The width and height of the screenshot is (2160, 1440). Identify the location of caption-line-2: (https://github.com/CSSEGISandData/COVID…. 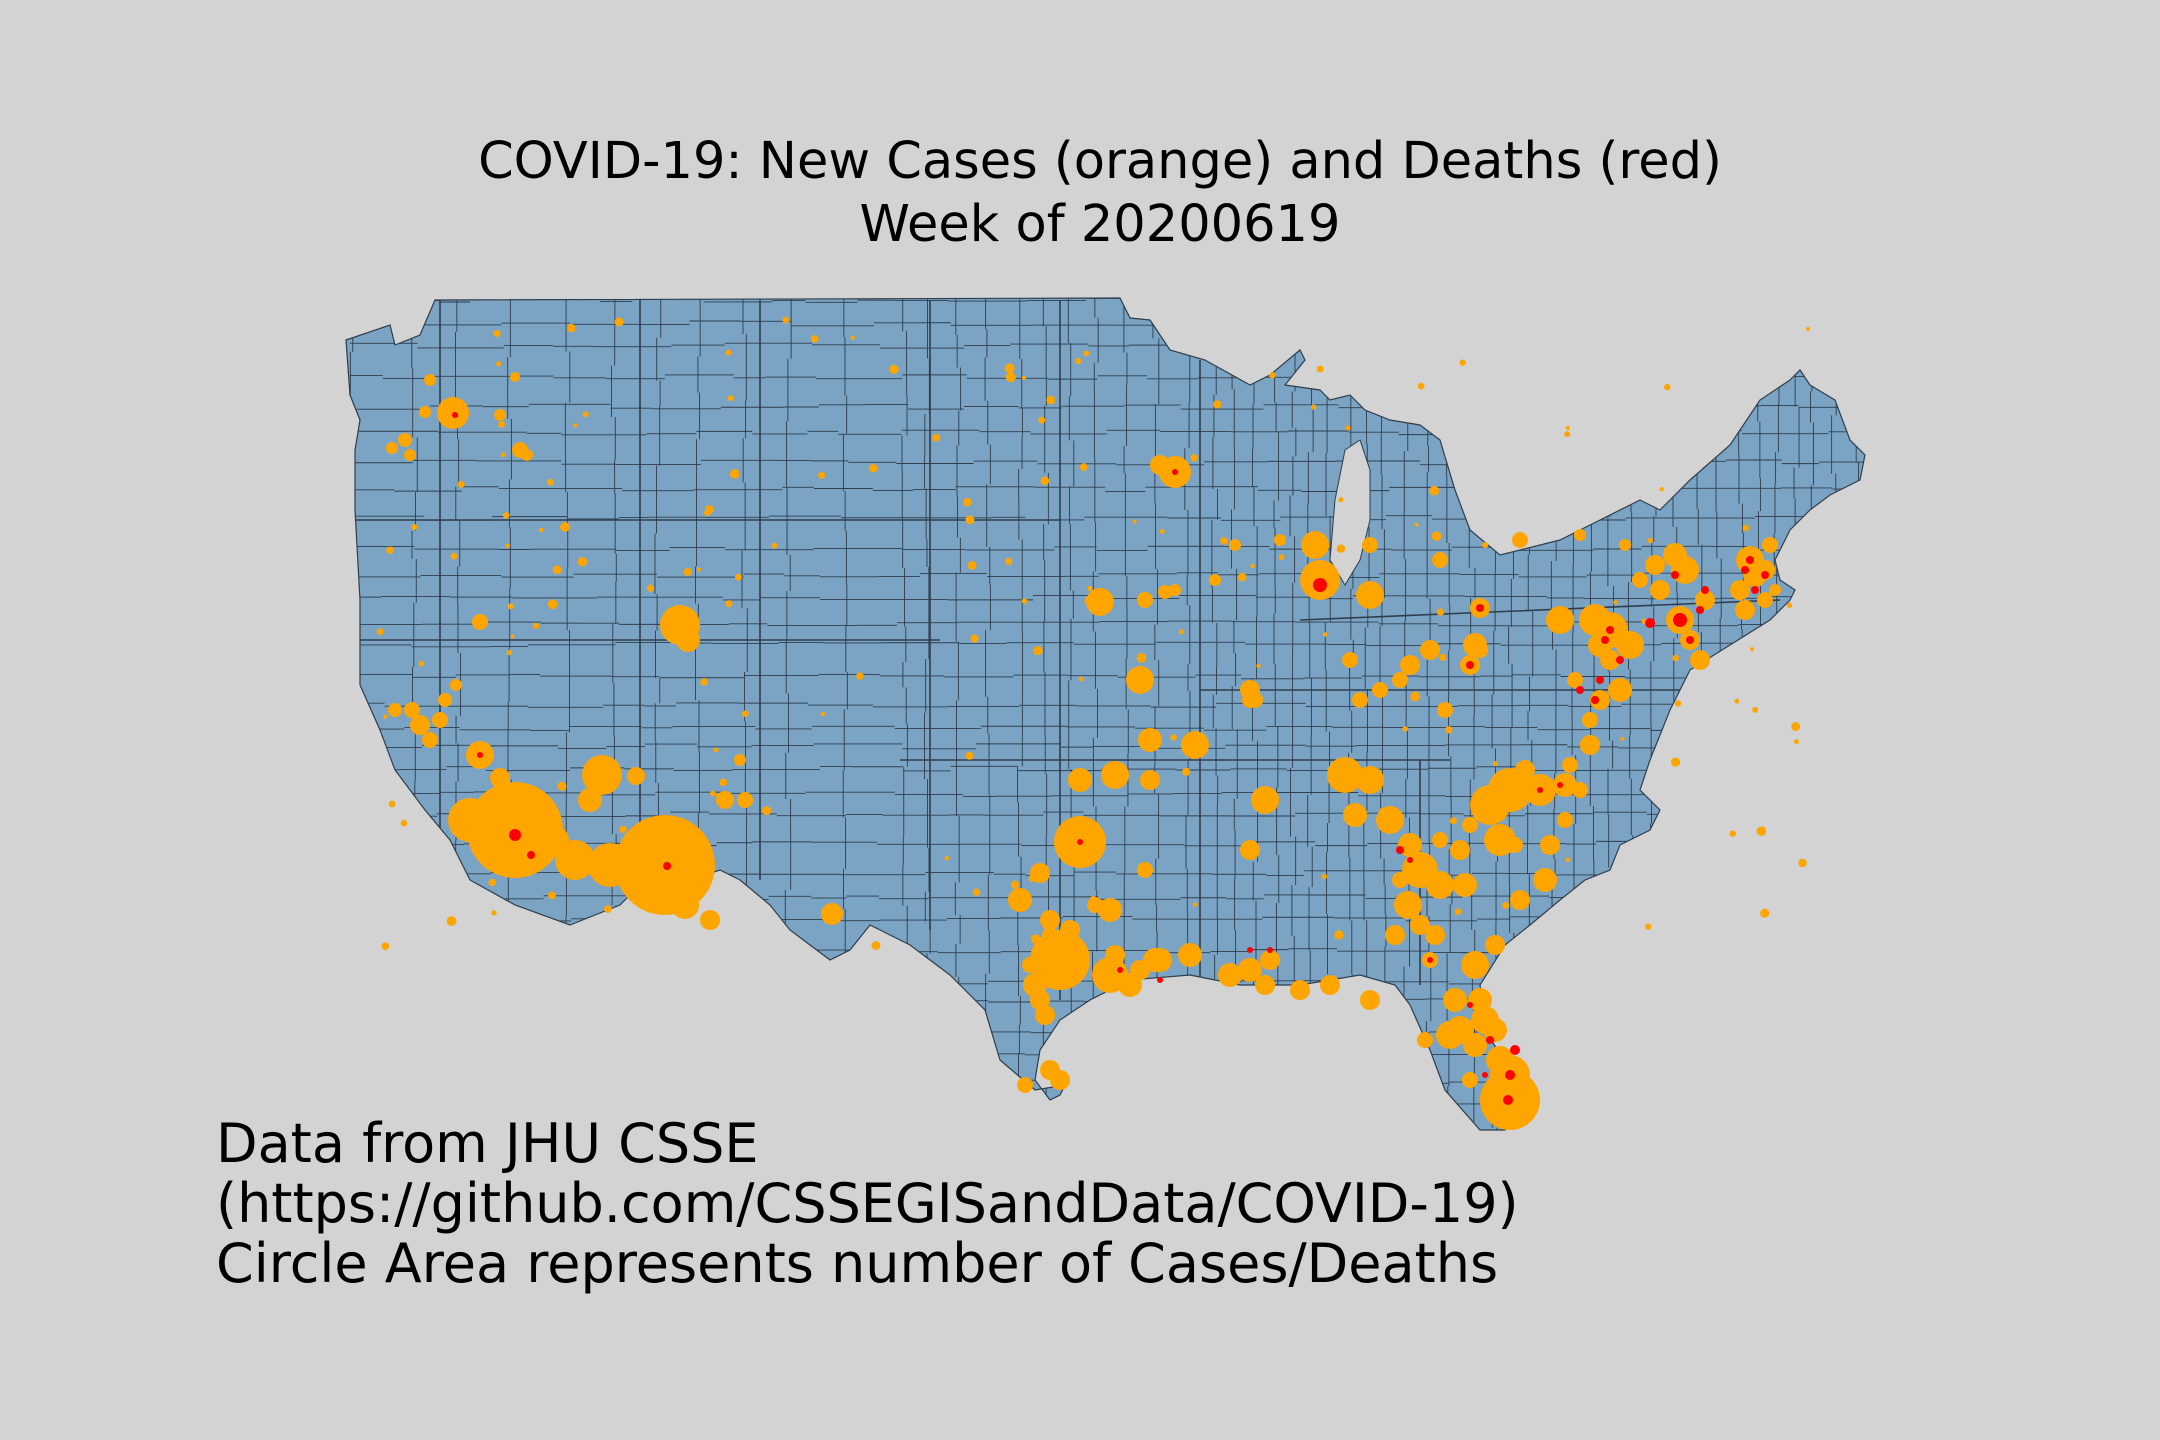
(867, 1203).